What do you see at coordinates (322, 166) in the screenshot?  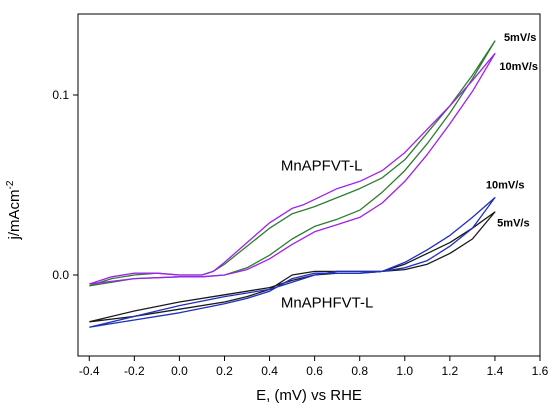 I see `sample-label: MnAPFVT-L` at bounding box center [322, 166].